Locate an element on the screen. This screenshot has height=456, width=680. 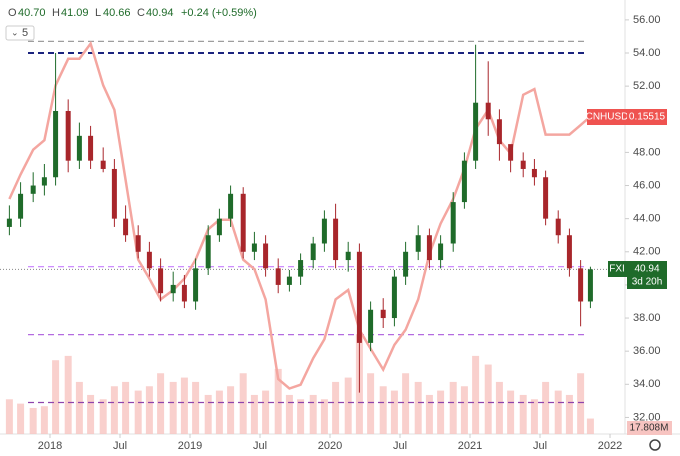
header-o: O is located at coordinates (12, 13).